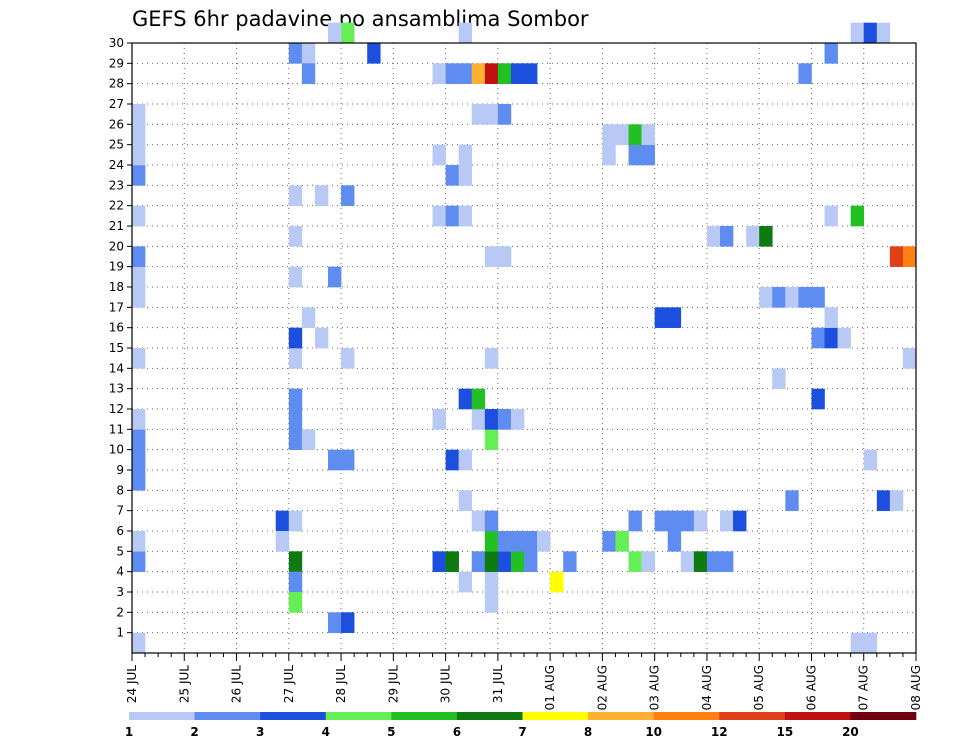 This screenshot has width=960, height=742. What do you see at coordinates (194, 732) in the screenshot?
I see `colorbar-label: 2` at bounding box center [194, 732].